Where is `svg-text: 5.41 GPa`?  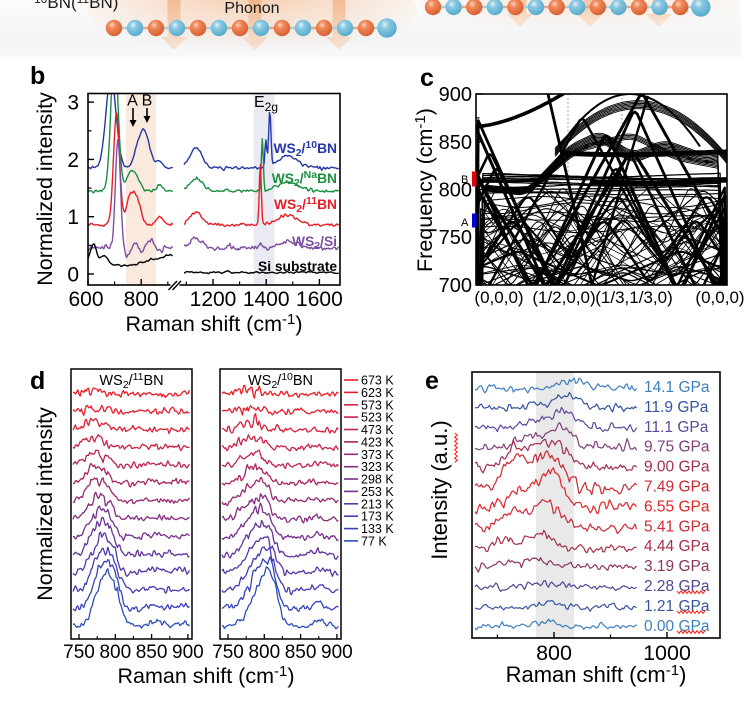
svg-text: 5.41 GPa is located at coordinates (677, 526).